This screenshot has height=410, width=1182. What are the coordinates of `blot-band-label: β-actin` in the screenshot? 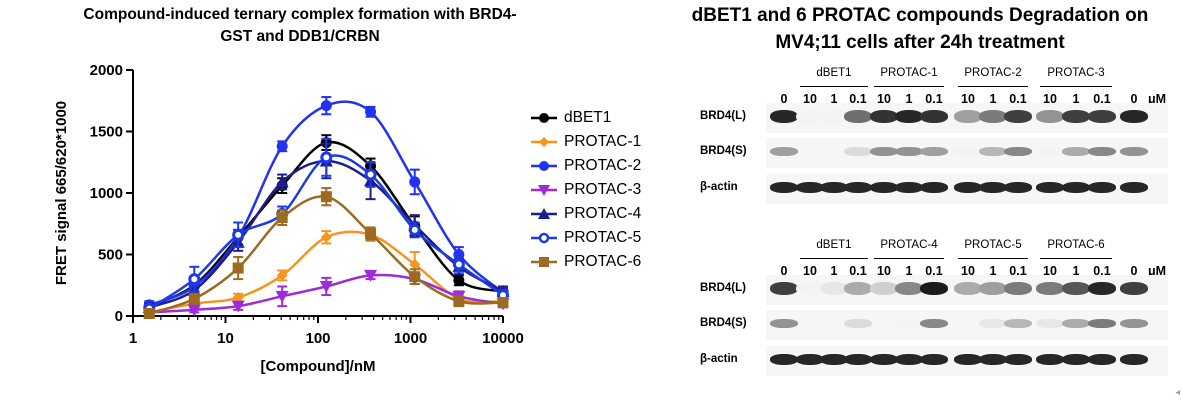 It's located at (719, 359).